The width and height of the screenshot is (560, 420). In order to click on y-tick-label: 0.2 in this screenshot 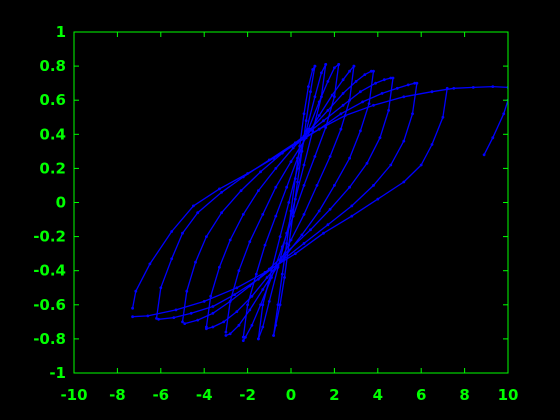, I will do `click(52, 168)`.